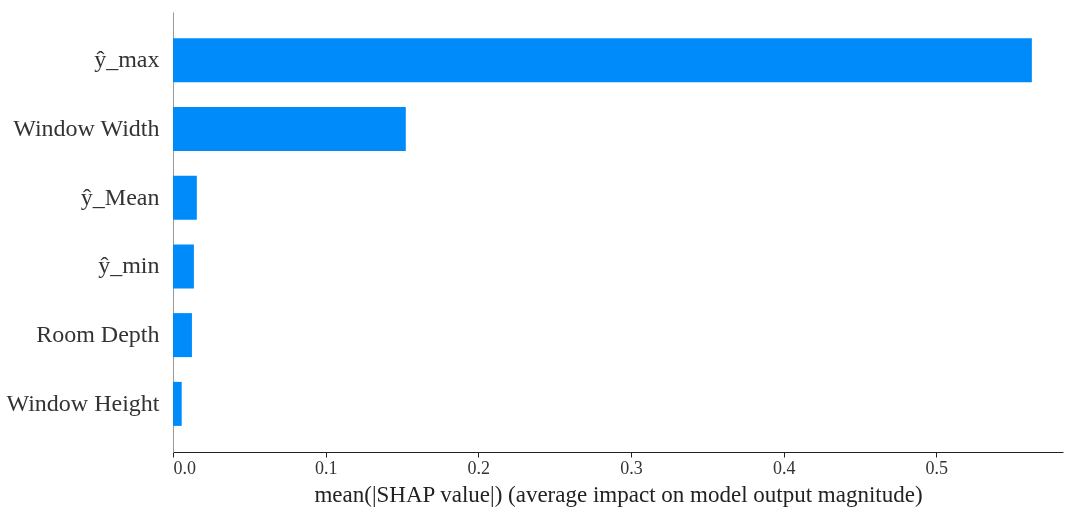  Describe the element at coordinates (631, 467) in the screenshot. I see `x-tick-label: 0.3` at that location.